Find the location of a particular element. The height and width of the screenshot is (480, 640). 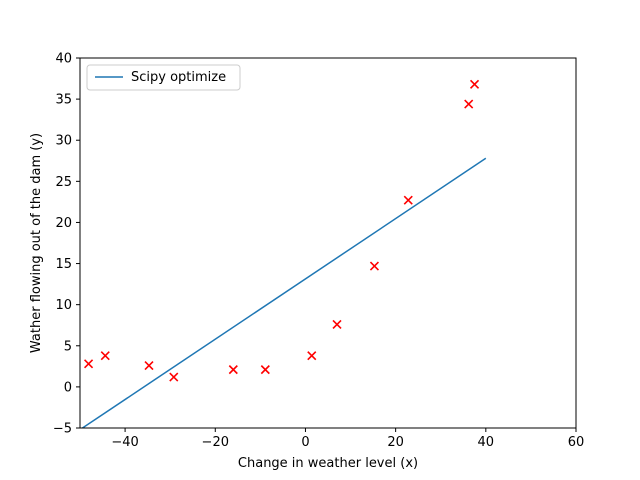

y-tick-label: 40 is located at coordinates (63, 59).